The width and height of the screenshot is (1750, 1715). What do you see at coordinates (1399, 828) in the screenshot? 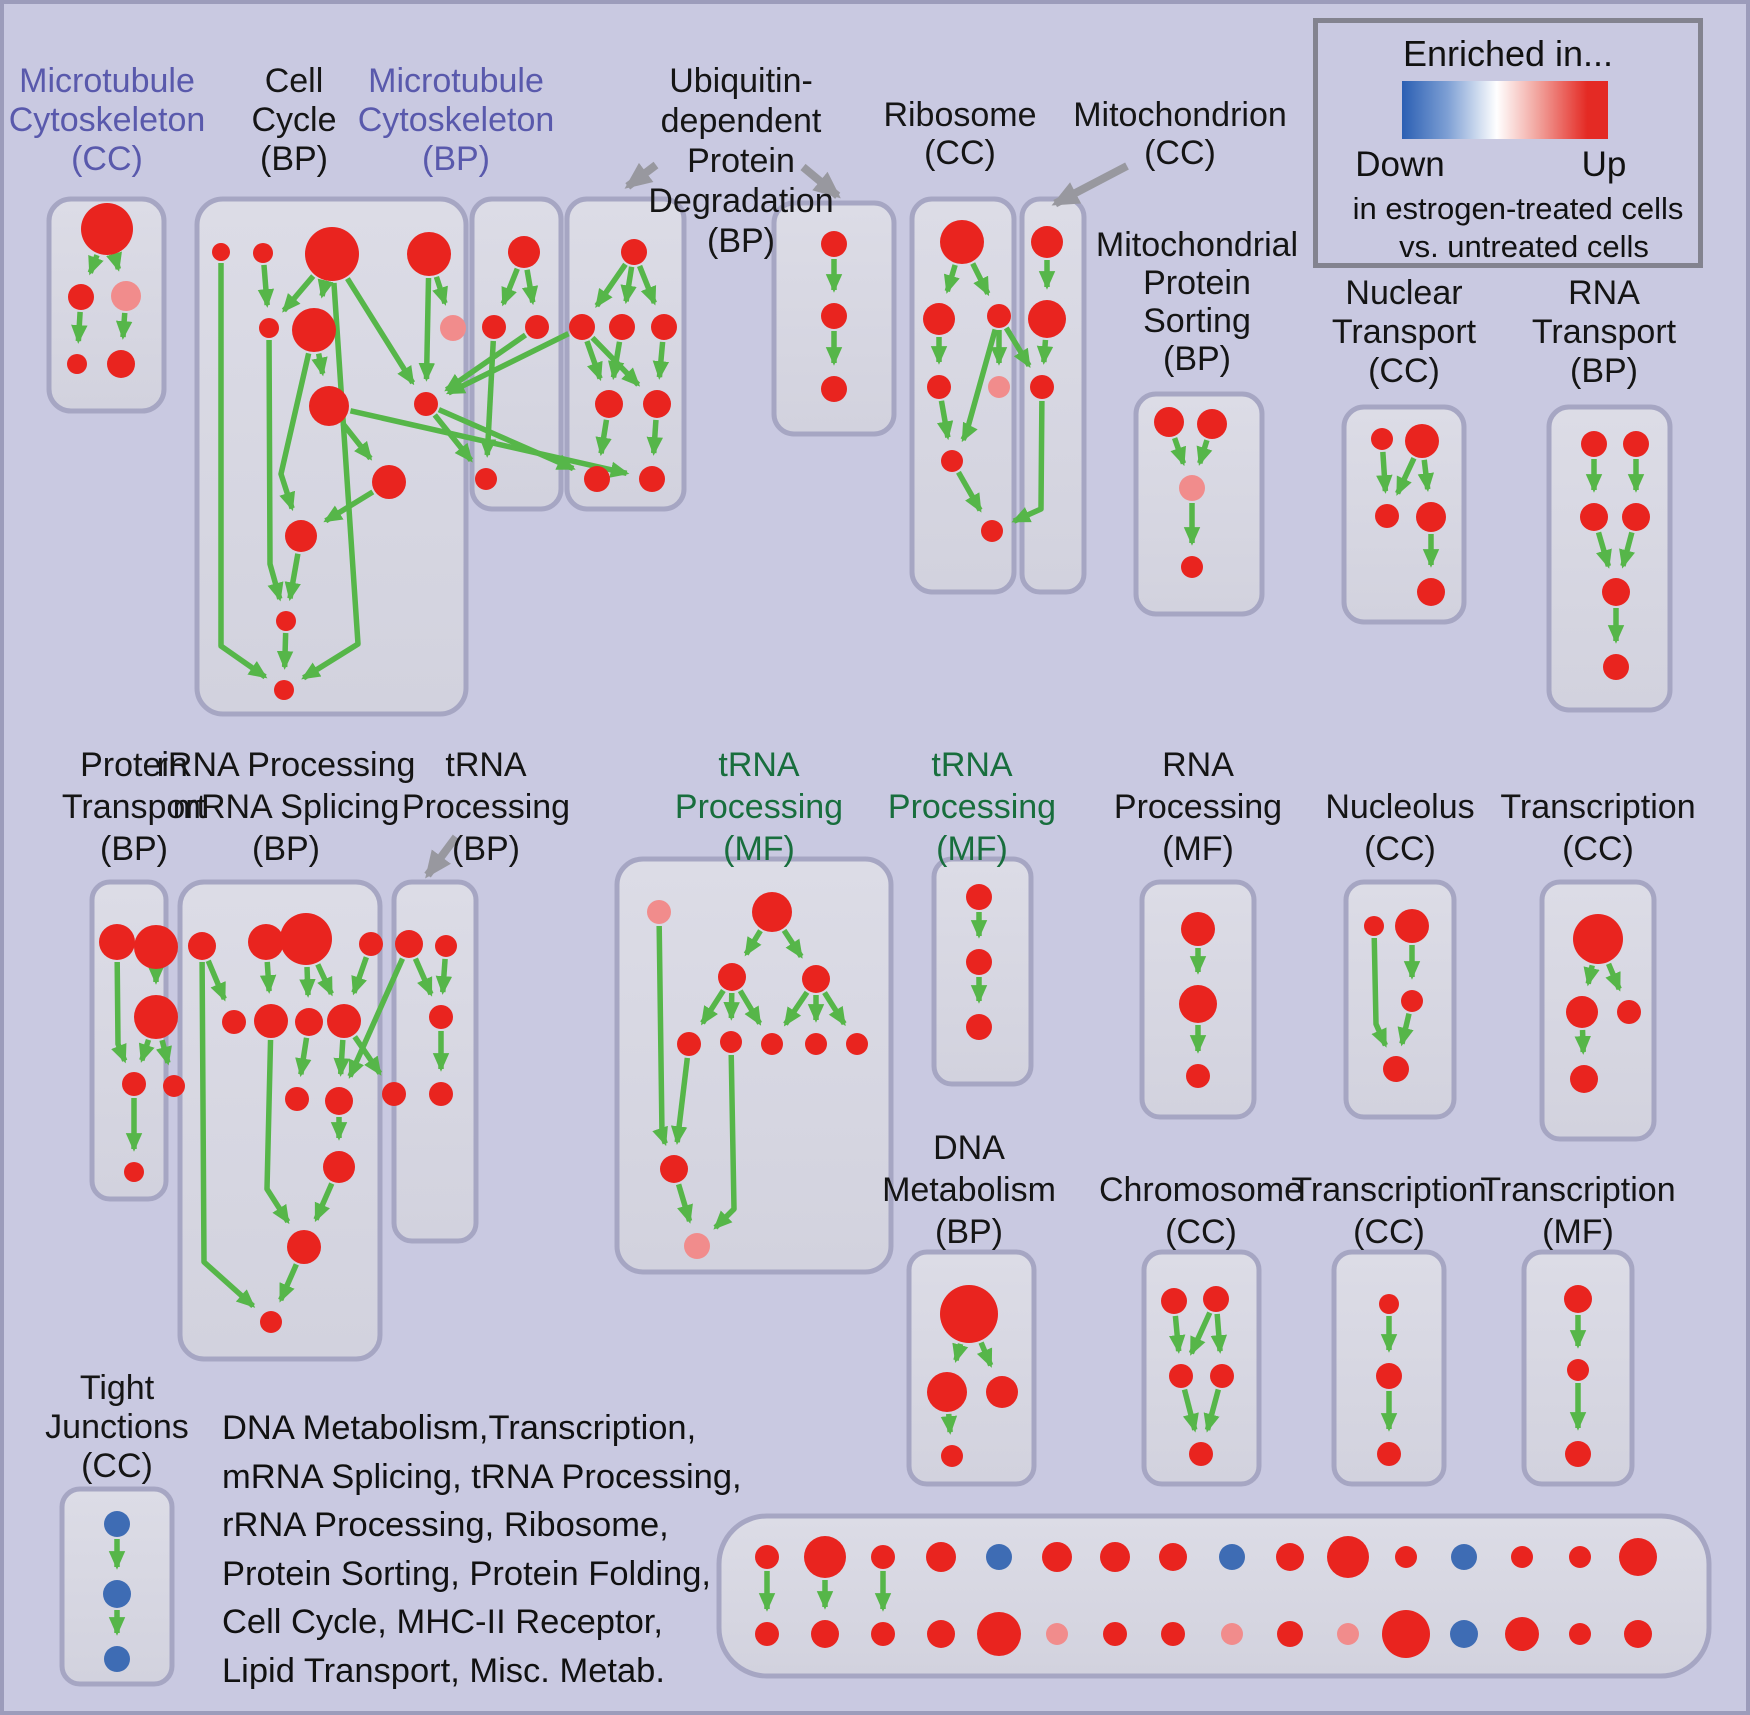
I see `nucleolus-cc-label: Nucleolus (CC)` at bounding box center [1399, 828].